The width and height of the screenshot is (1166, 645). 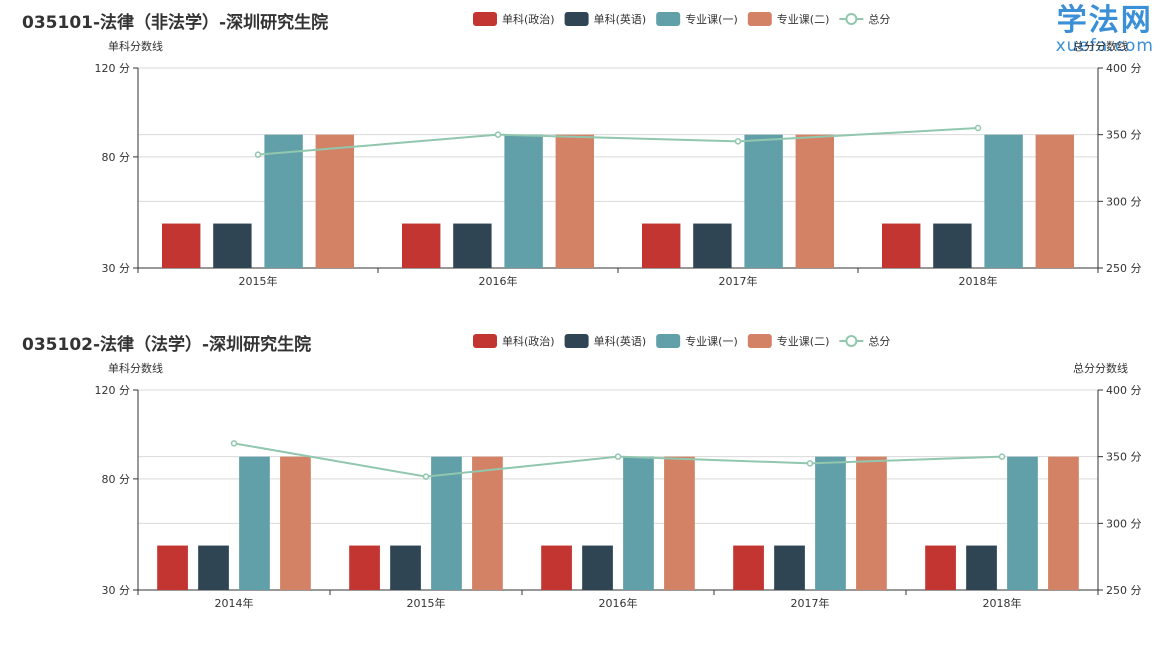 What do you see at coordinates (166, 344) in the screenshot?
I see `chart-title: 035102-法律（法学）-深圳研究生院` at bounding box center [166, 344].